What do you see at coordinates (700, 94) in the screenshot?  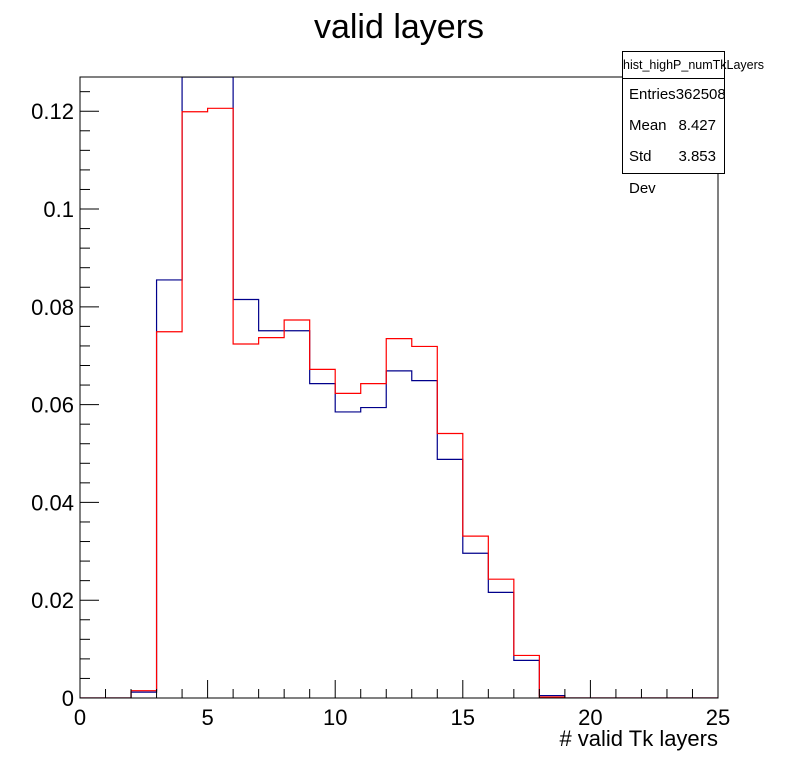 I see `stats-value: 362508` at bounding box center [700, 94].